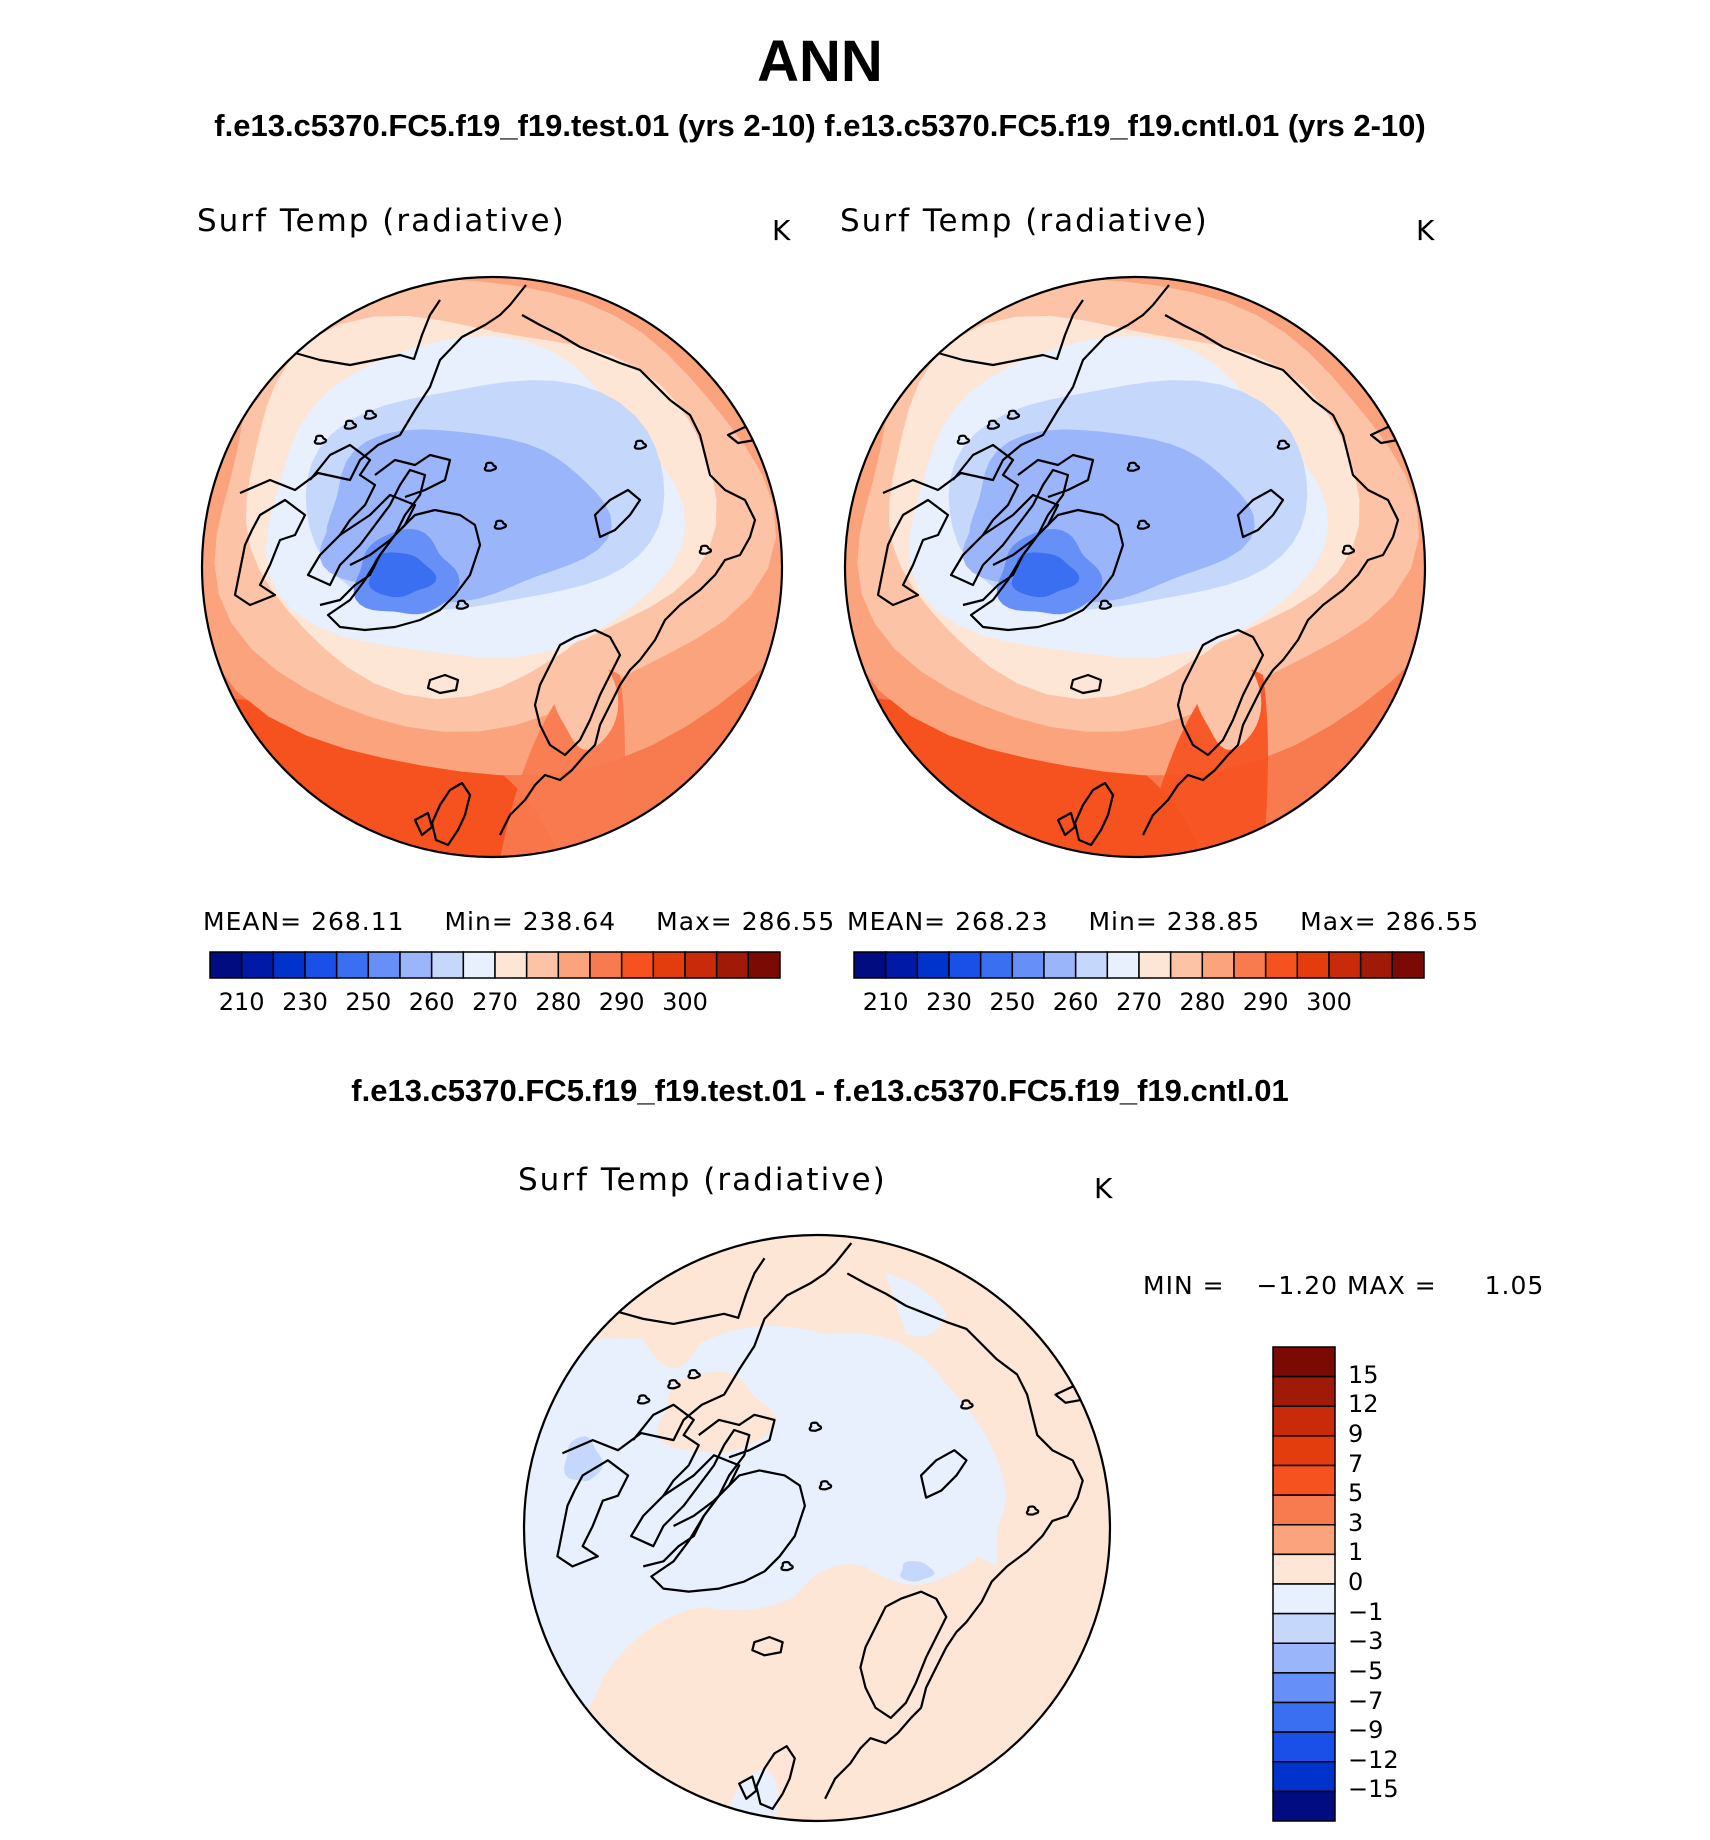 Image resolution: width=1710 pixels, height=1840 pixels. What do you see at coordinates (1356, 1433) in the screenshot?
I see `colorbar-tick-label: 9` at bounding box center [1356, 1433].